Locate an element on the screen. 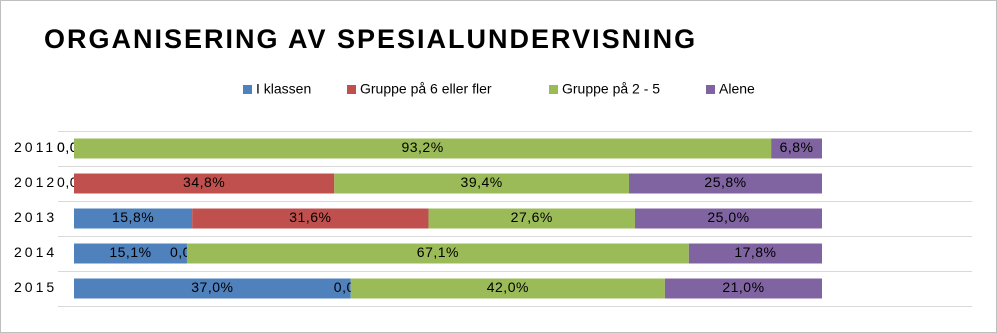  y-tick-label: 2011 is located at coordinates (35, 147).